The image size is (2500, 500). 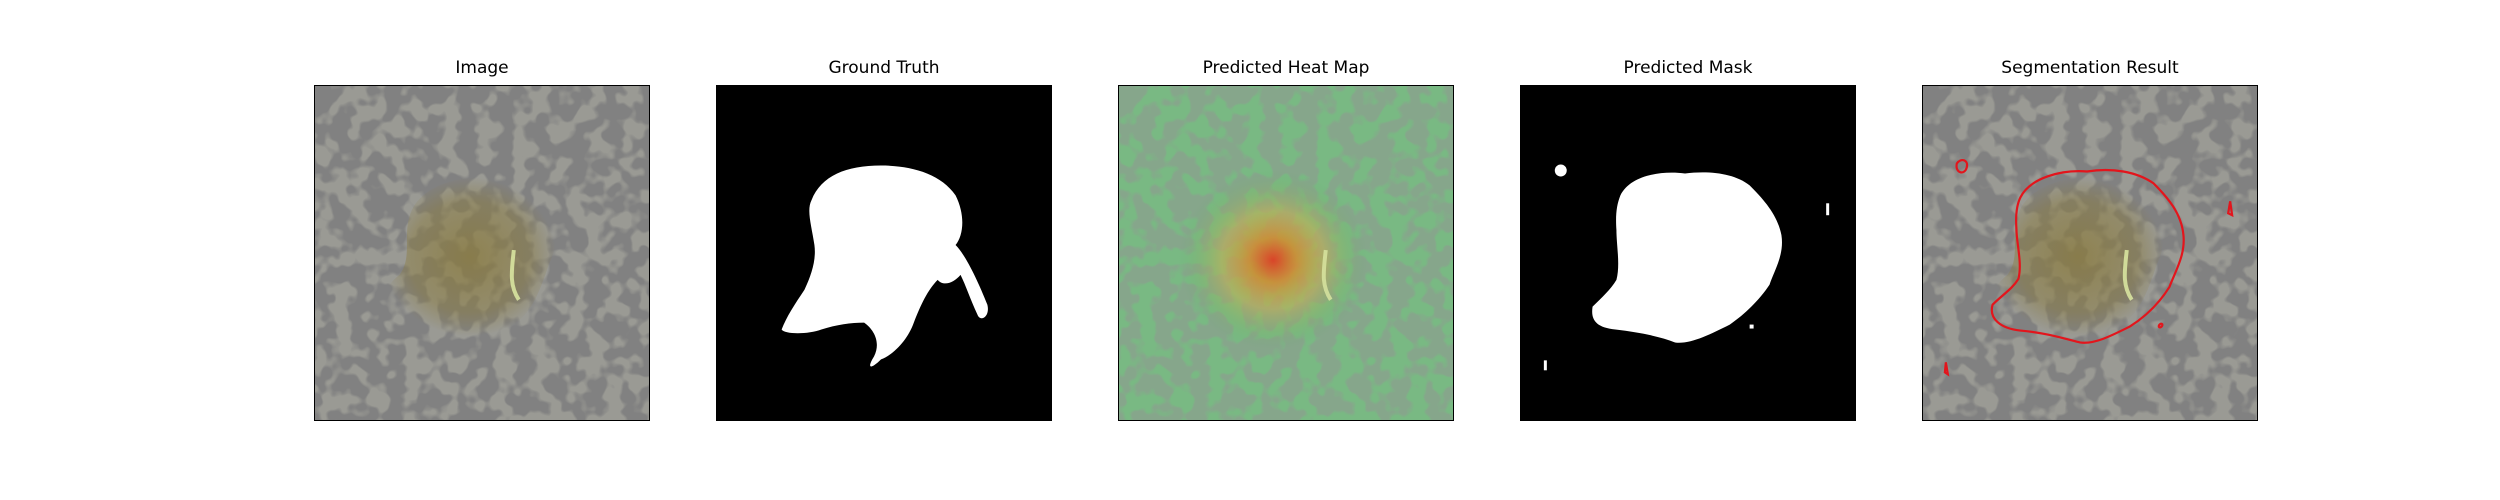 I want to click on panel-title-segmentation-result: Segmentation Result, so click(x=2090, y=68).